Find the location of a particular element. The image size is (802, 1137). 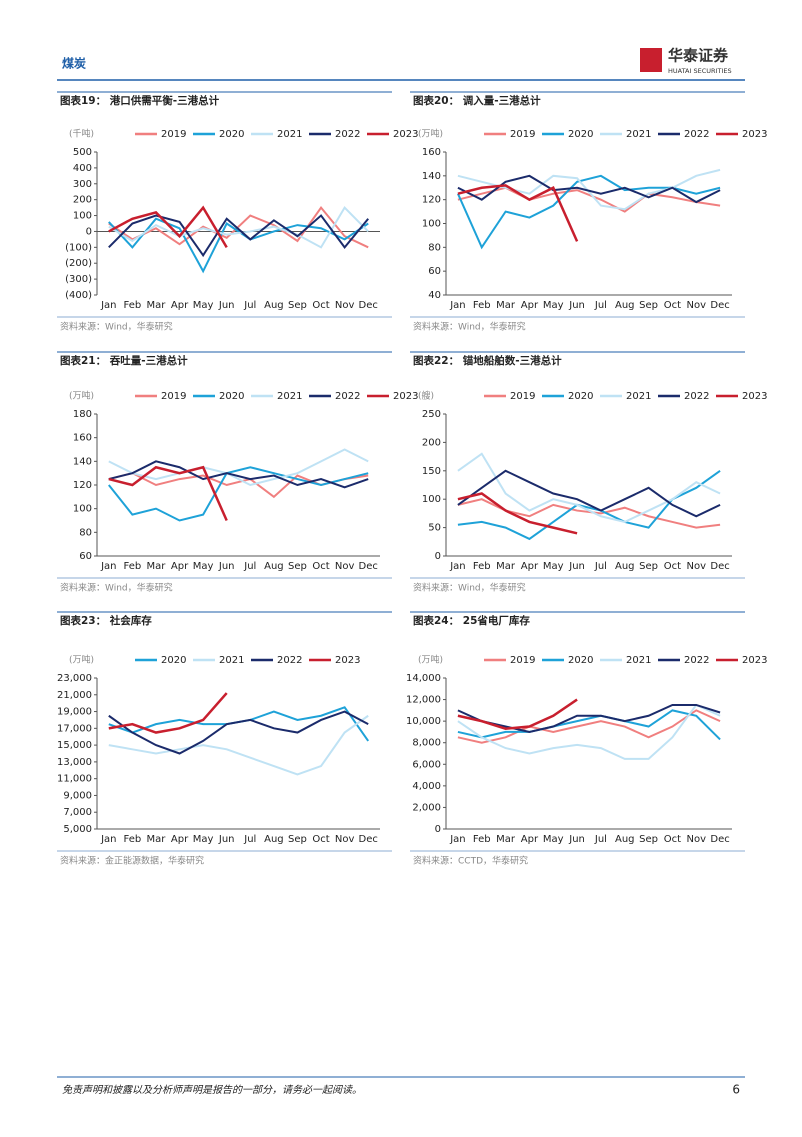

source: 资料来源：金正能源数据，华泰研究 is located at coordinates (132, 861).